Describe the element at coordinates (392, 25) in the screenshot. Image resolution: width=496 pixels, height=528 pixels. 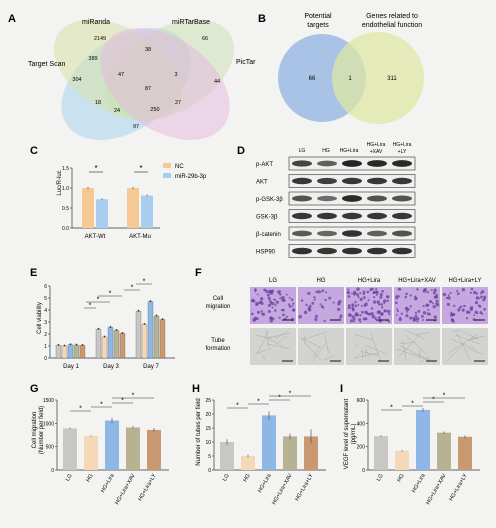
I see `venn-b-title-2b: endothelial function` at that location.